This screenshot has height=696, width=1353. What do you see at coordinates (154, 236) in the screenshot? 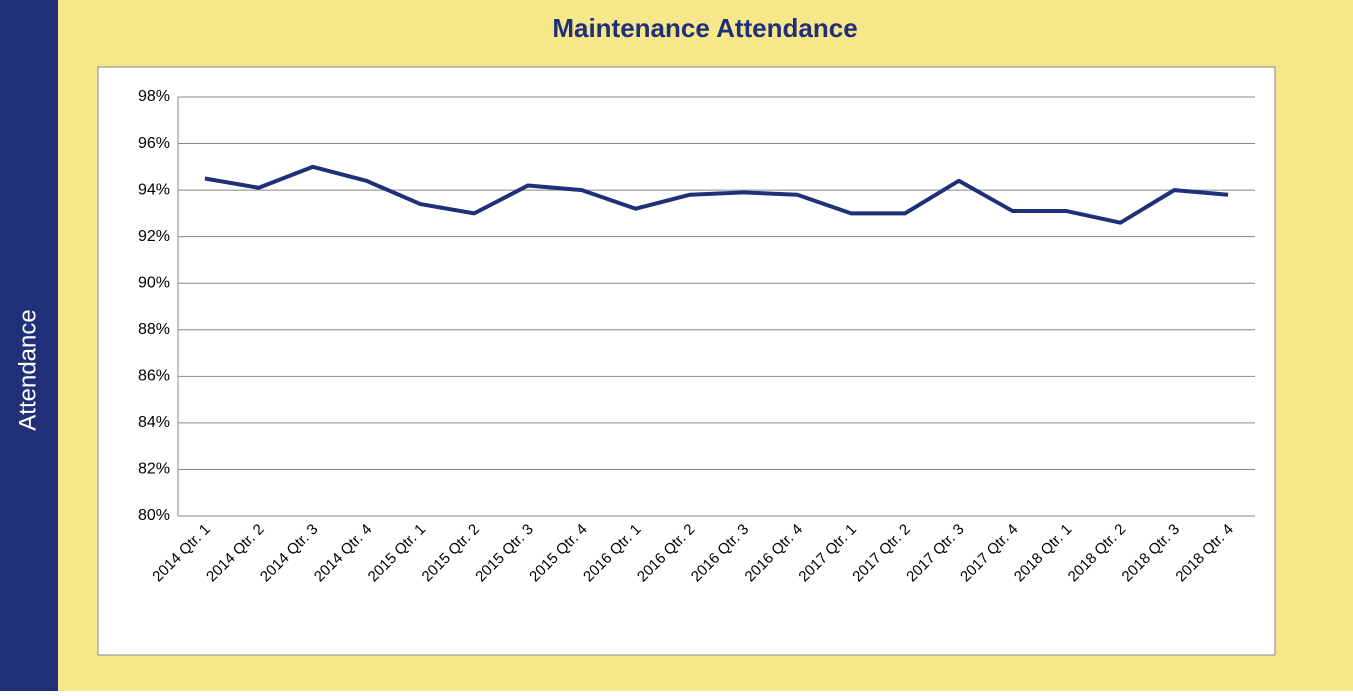
I see `y-tick-label: 92%` at bounding box center [154, 236].